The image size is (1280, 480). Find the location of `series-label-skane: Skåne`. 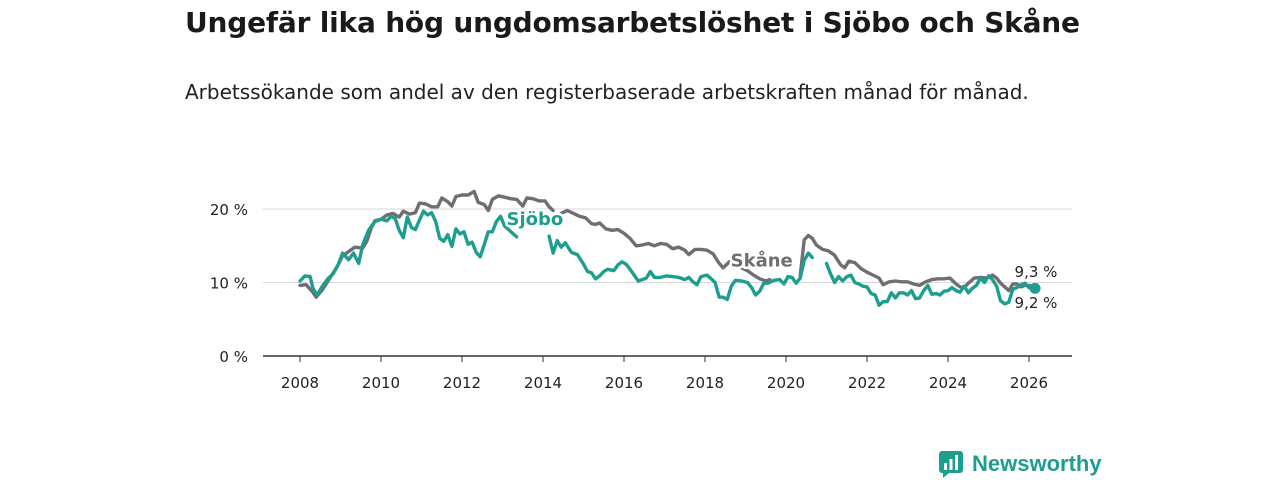

series-label-skane: Skåne is located at coordinates (762, 260).